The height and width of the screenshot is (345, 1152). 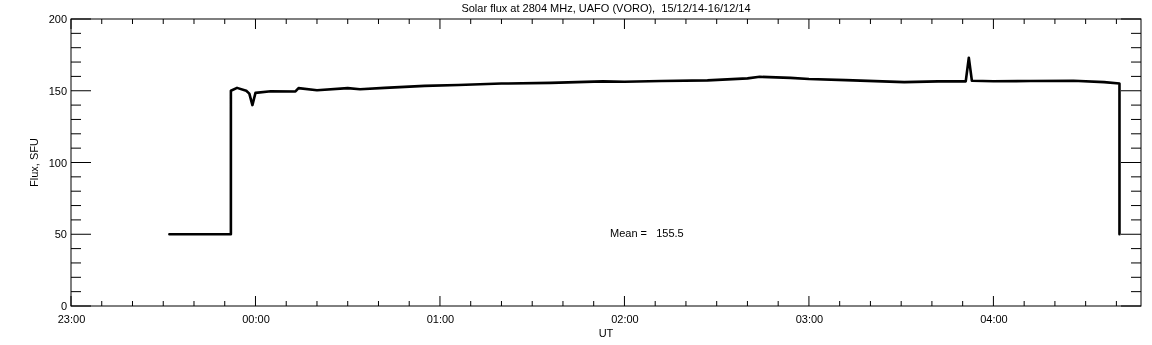 I want to click on annotation: Mean = 155.5, so click(x=647, y=233).